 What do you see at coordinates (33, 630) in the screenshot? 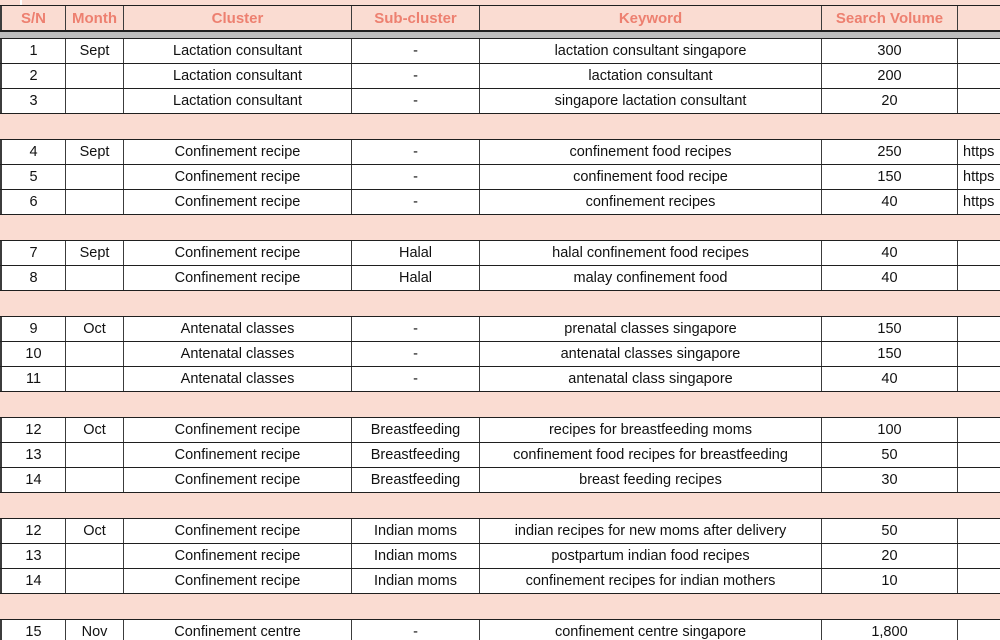
I see `cell-sn: 15` at bounding box center [33, 630].